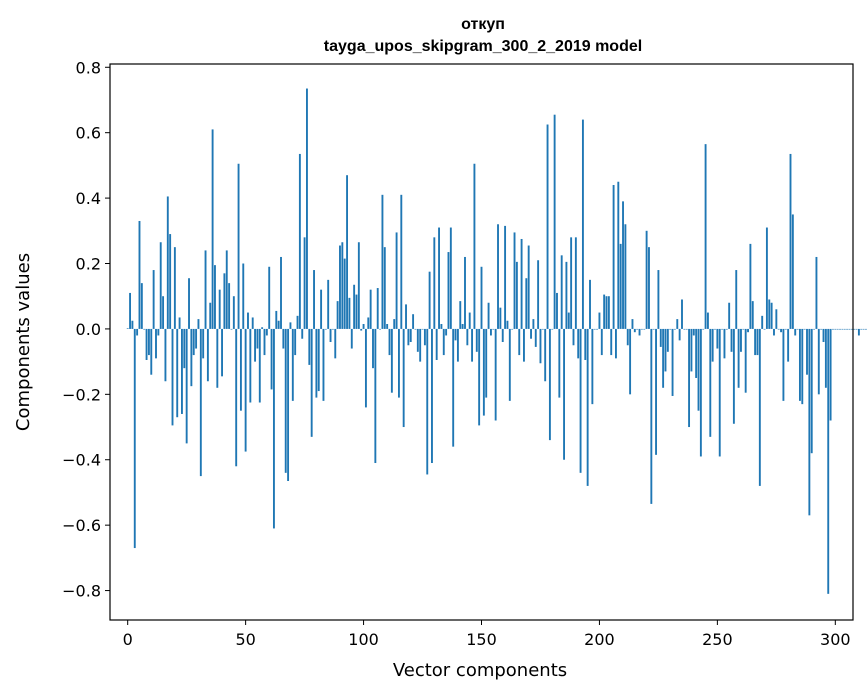 The image size is (867, 696). I want to click on x-tick-label: 200, so click(599, 639).